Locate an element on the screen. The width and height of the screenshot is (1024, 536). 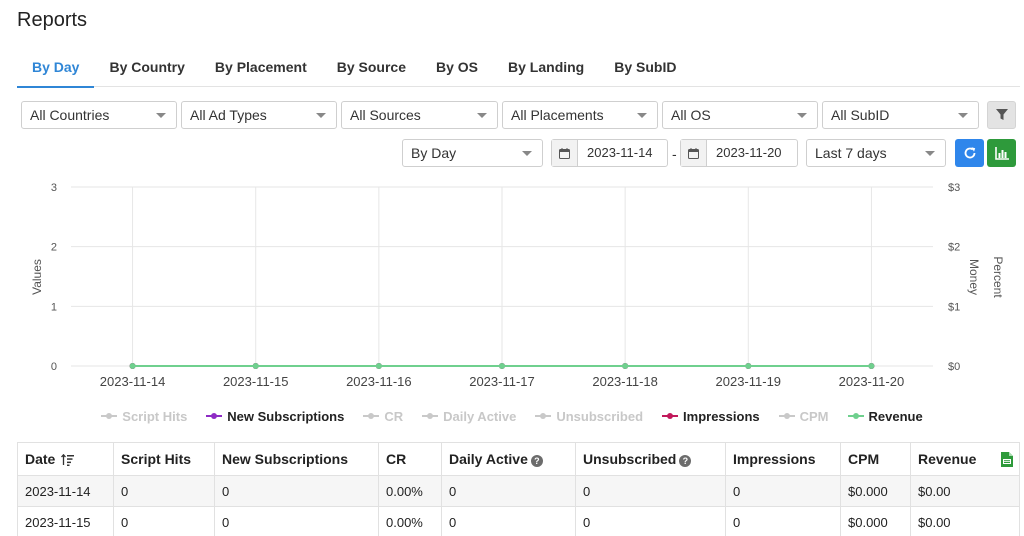
column-header-label: Date is located at coordinates (40, 459).